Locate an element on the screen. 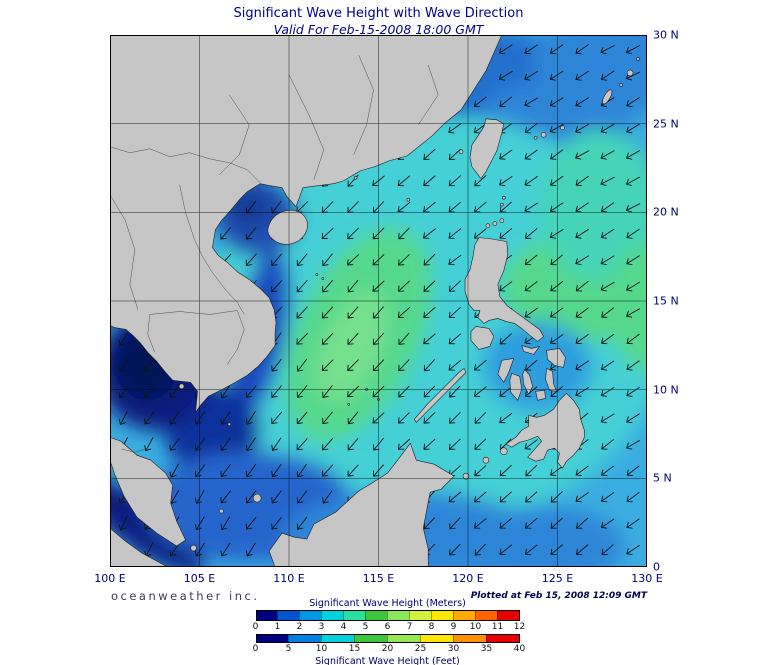 This screenshot has width=775, height=665. land-luzon is located at coordinates (504, 289).